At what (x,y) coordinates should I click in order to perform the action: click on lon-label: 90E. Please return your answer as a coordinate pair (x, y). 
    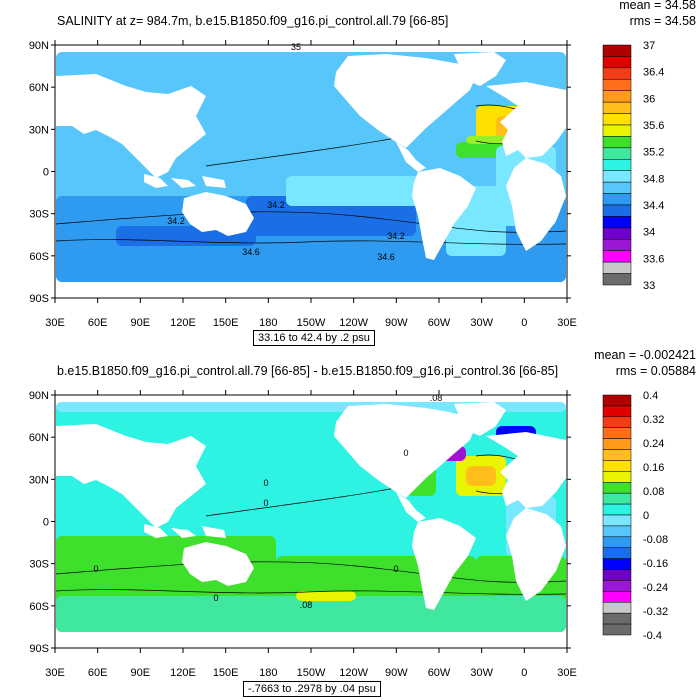
    Looking at the image, I should click on (141, 673).